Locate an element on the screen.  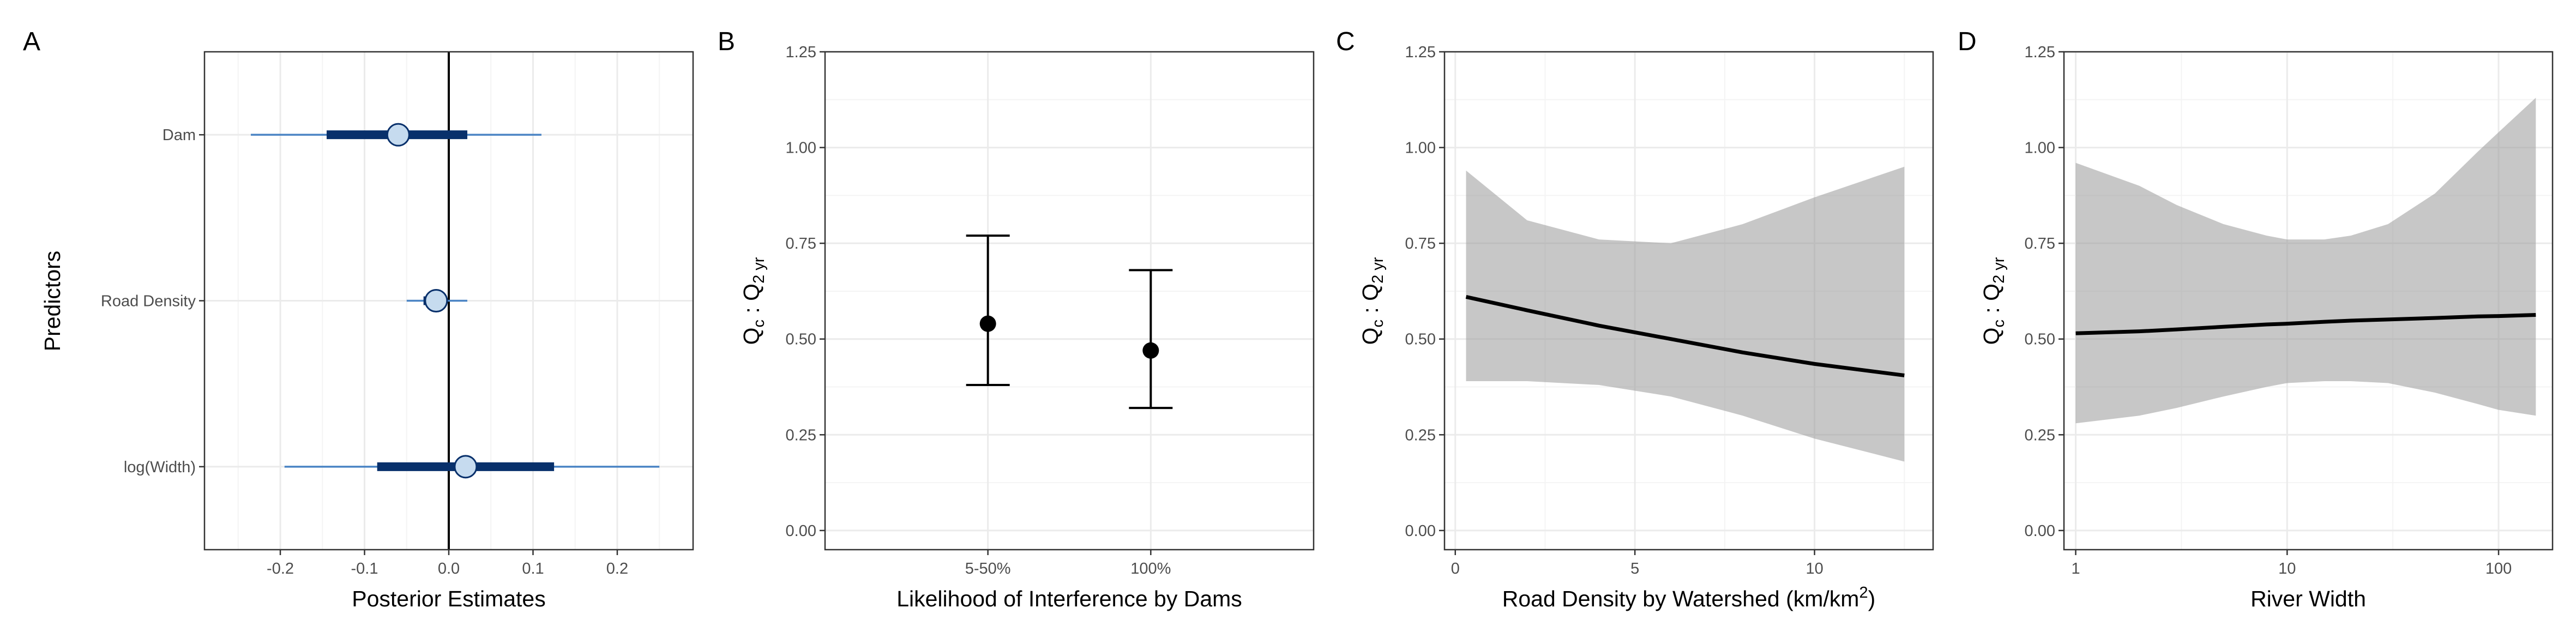
panel-c-y-tick-label: 0.00 is located at coordinates (1420, 531).